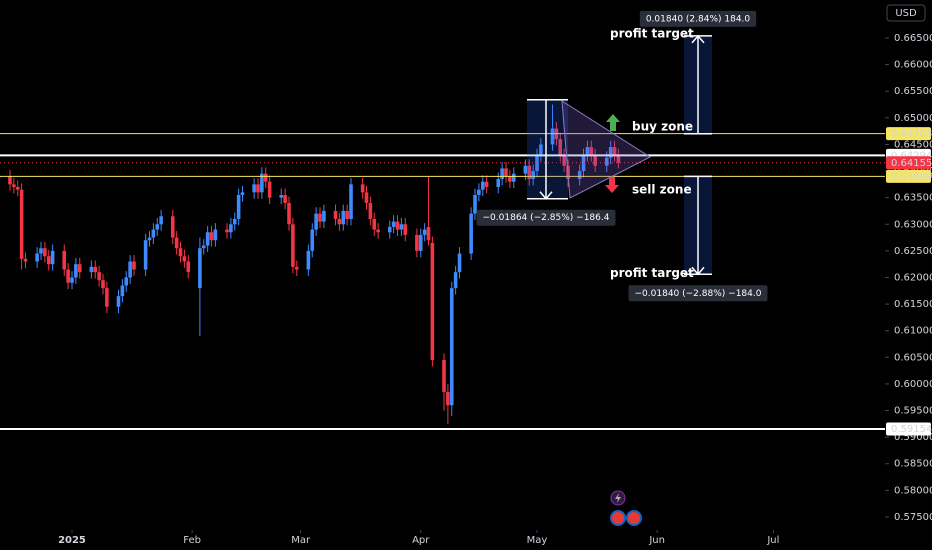 The height and width of the screenshot is (550, 932). What do you see at coordinates (913, 517) in the screenshot?
I see `y-tick-label: 0.57500` at bounding box center [913, 517].